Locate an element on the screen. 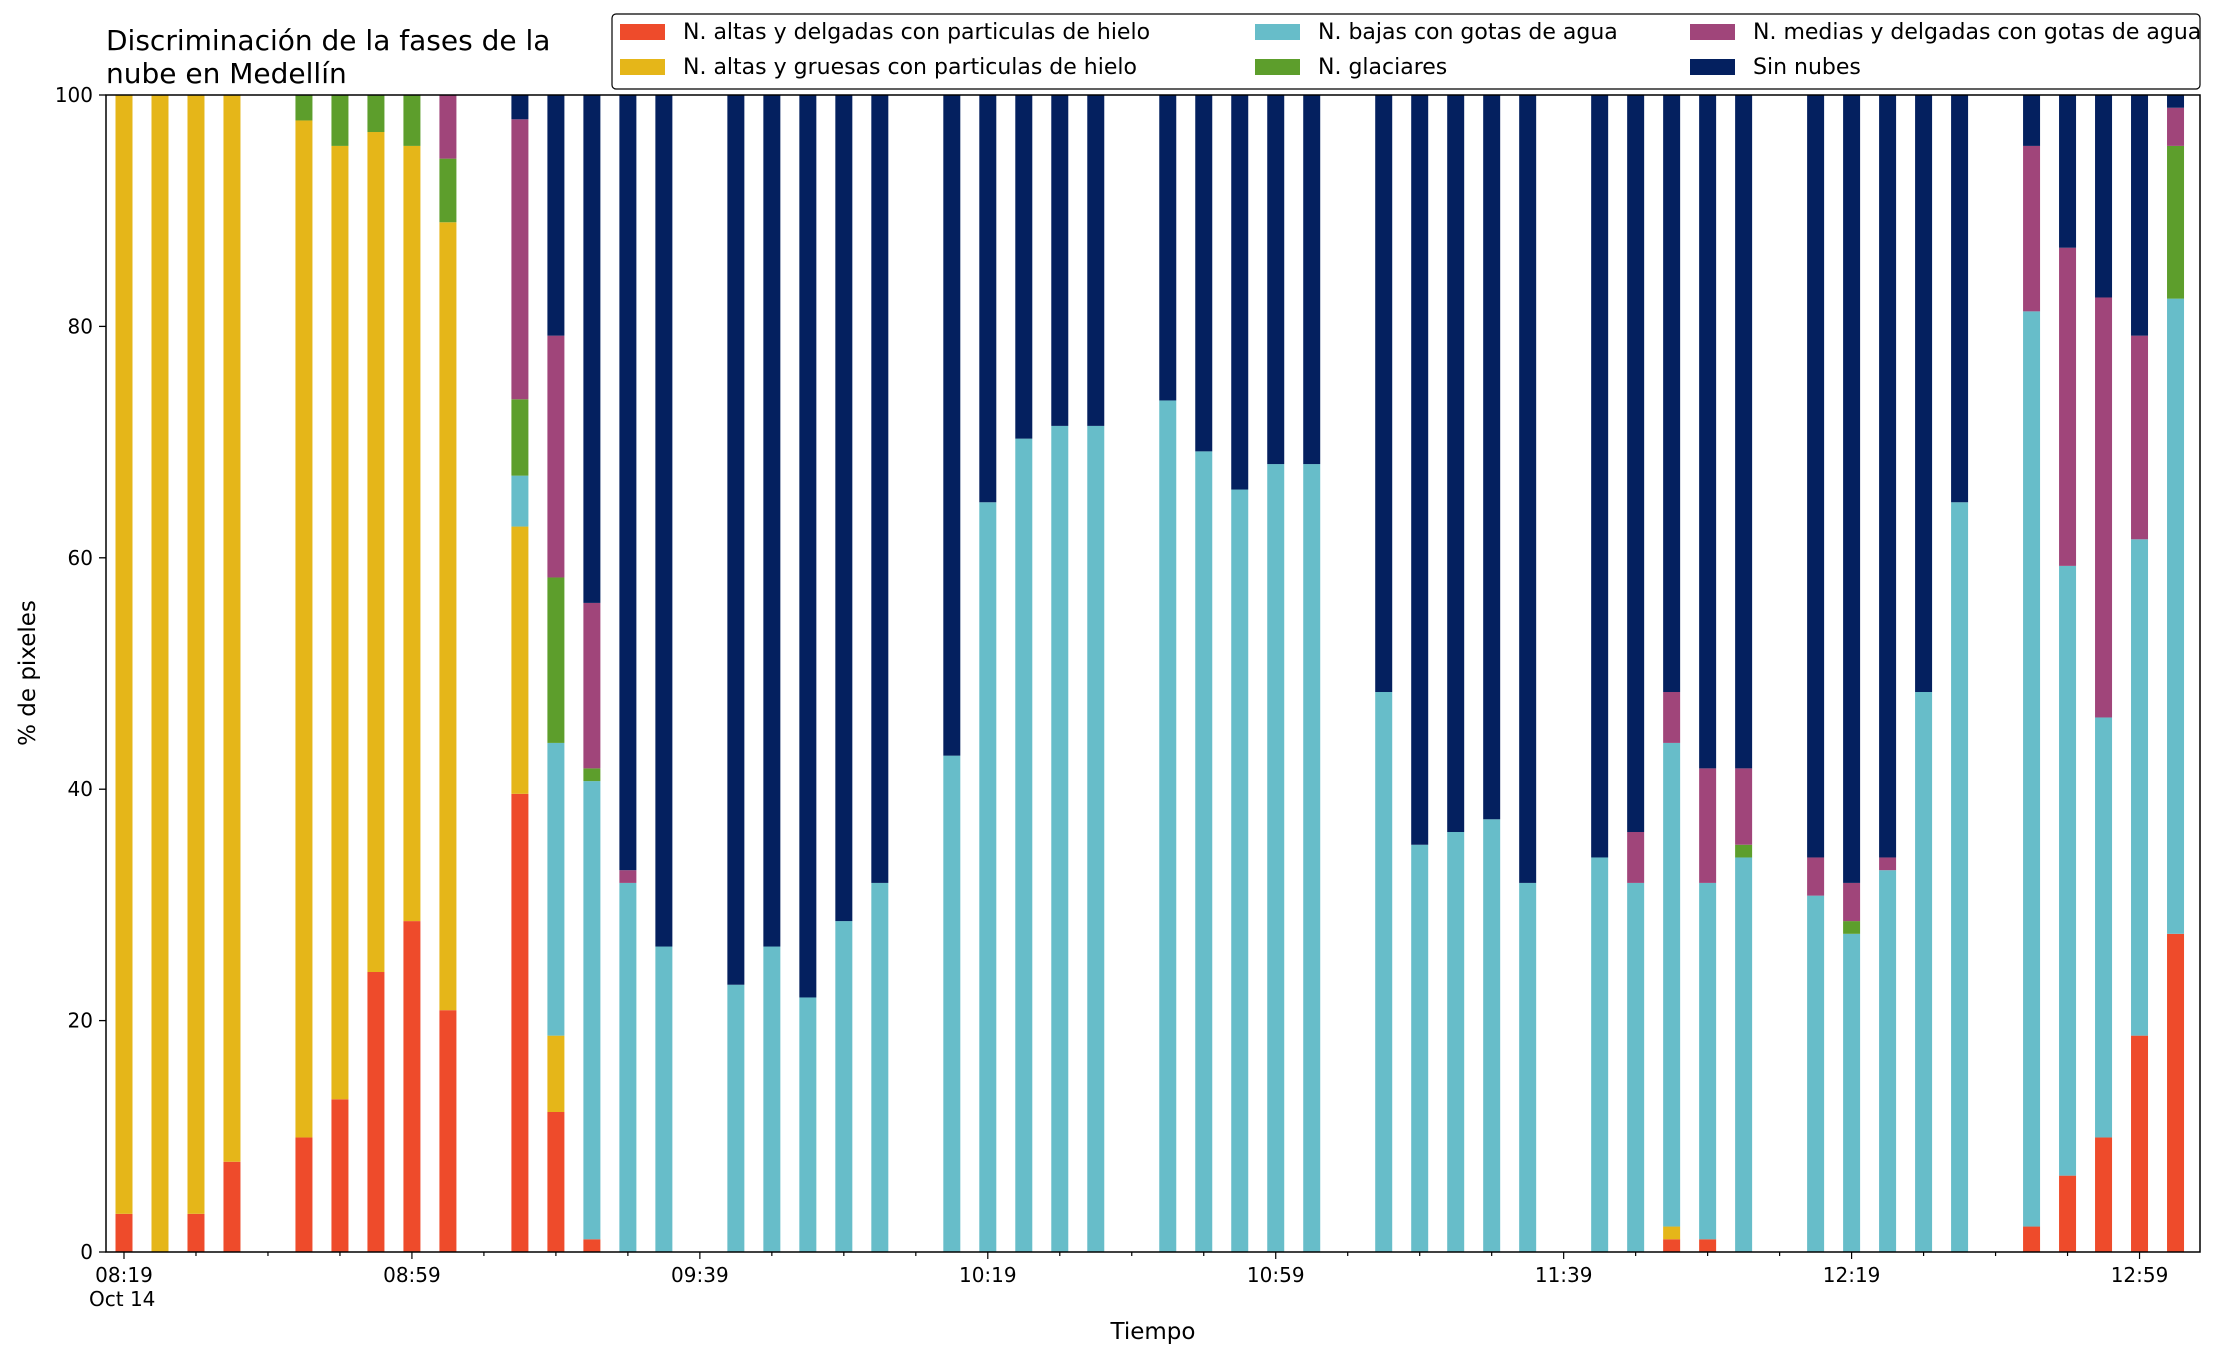 This screenshot has width=2216, height=1355. x-tick-label: 12:19 is located at coordinates (1852, 1275).